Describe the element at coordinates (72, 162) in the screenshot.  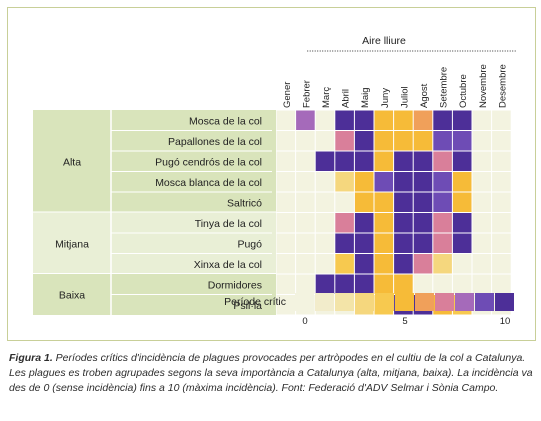
I see `group-label: Alta` at that location.